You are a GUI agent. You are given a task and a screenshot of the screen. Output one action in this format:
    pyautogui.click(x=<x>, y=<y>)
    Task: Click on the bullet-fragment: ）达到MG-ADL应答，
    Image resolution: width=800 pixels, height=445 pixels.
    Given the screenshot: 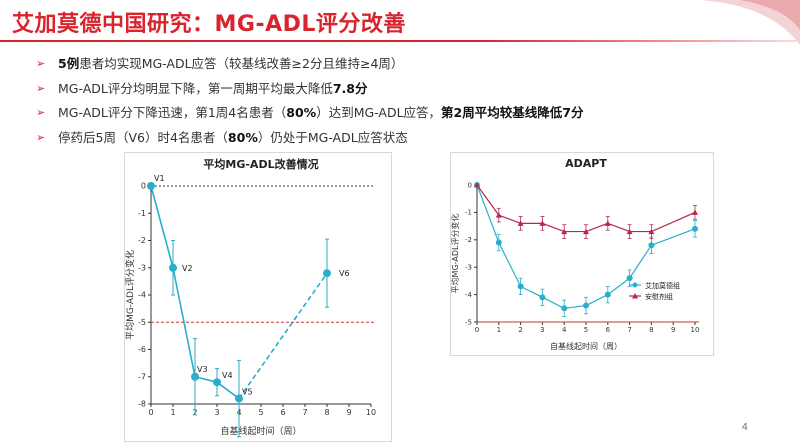 What is the action you would take?
    pyautogui.click(x=379, y=113)
    